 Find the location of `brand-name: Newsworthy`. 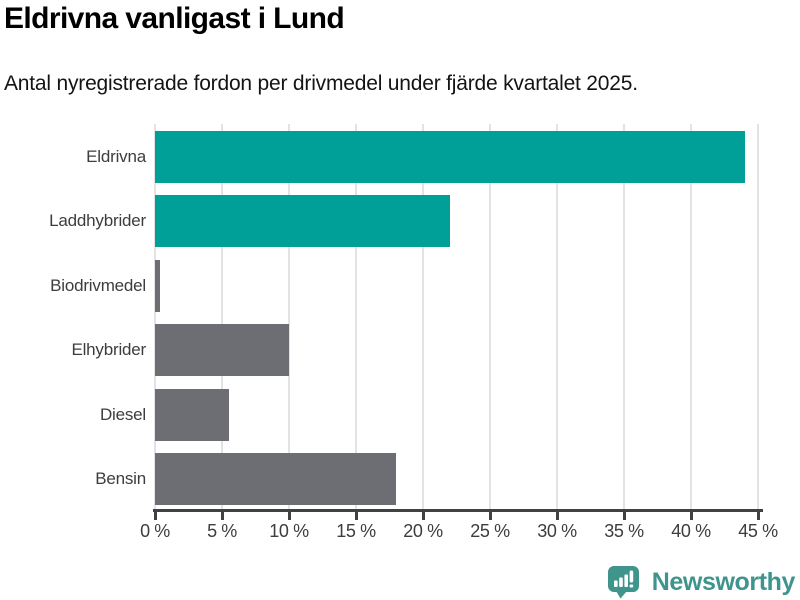

brand-name: Newsworthy is located at coordinates (723, 581).